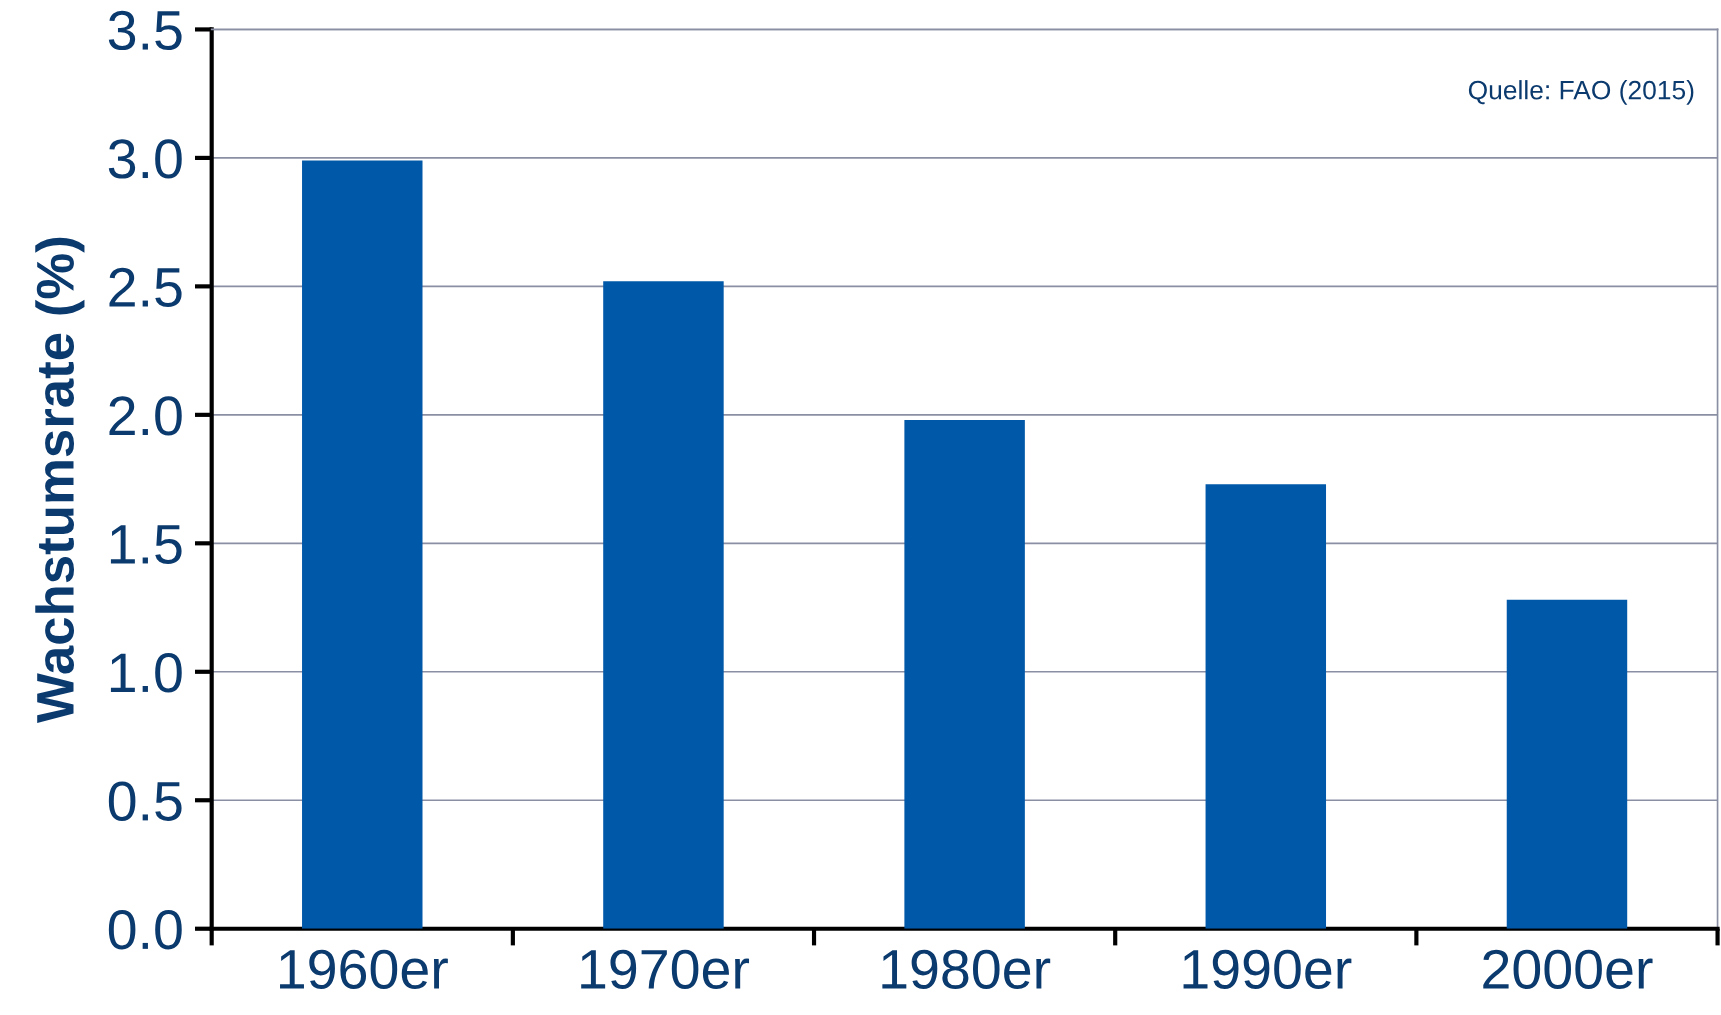 The image size is (1721, 1015). I want to click on y-tick-label: 3.5, so click(145, 30).